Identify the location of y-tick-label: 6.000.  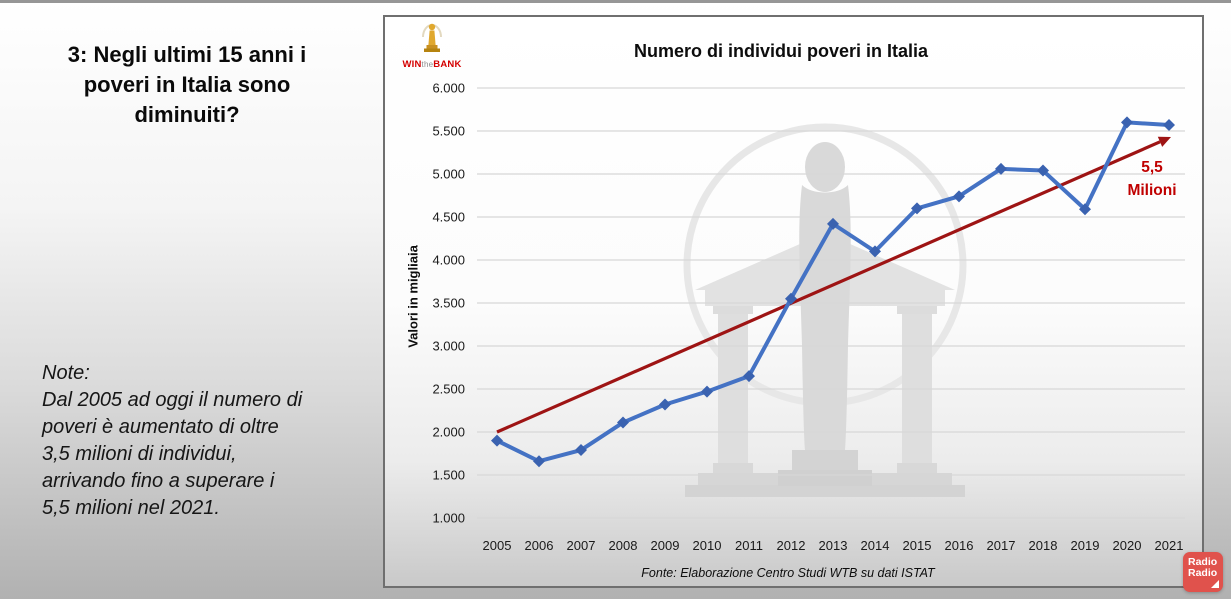
(448, 88).